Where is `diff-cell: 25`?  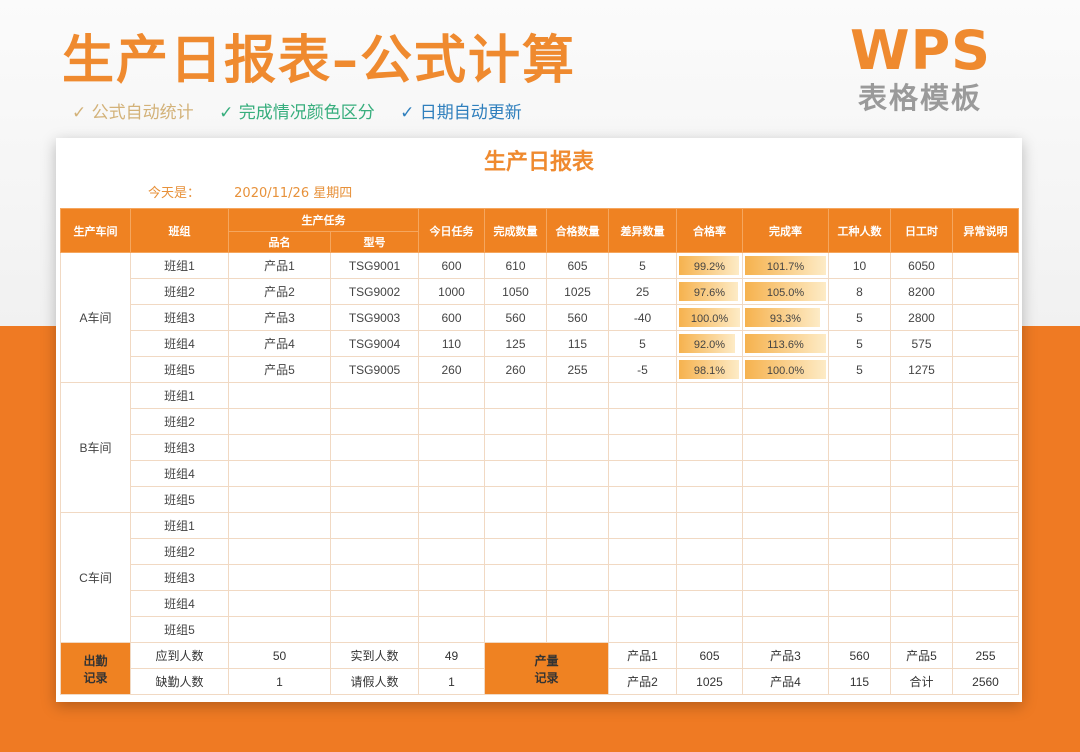 diff-cell: 25 is located at coordinates (642, 291).